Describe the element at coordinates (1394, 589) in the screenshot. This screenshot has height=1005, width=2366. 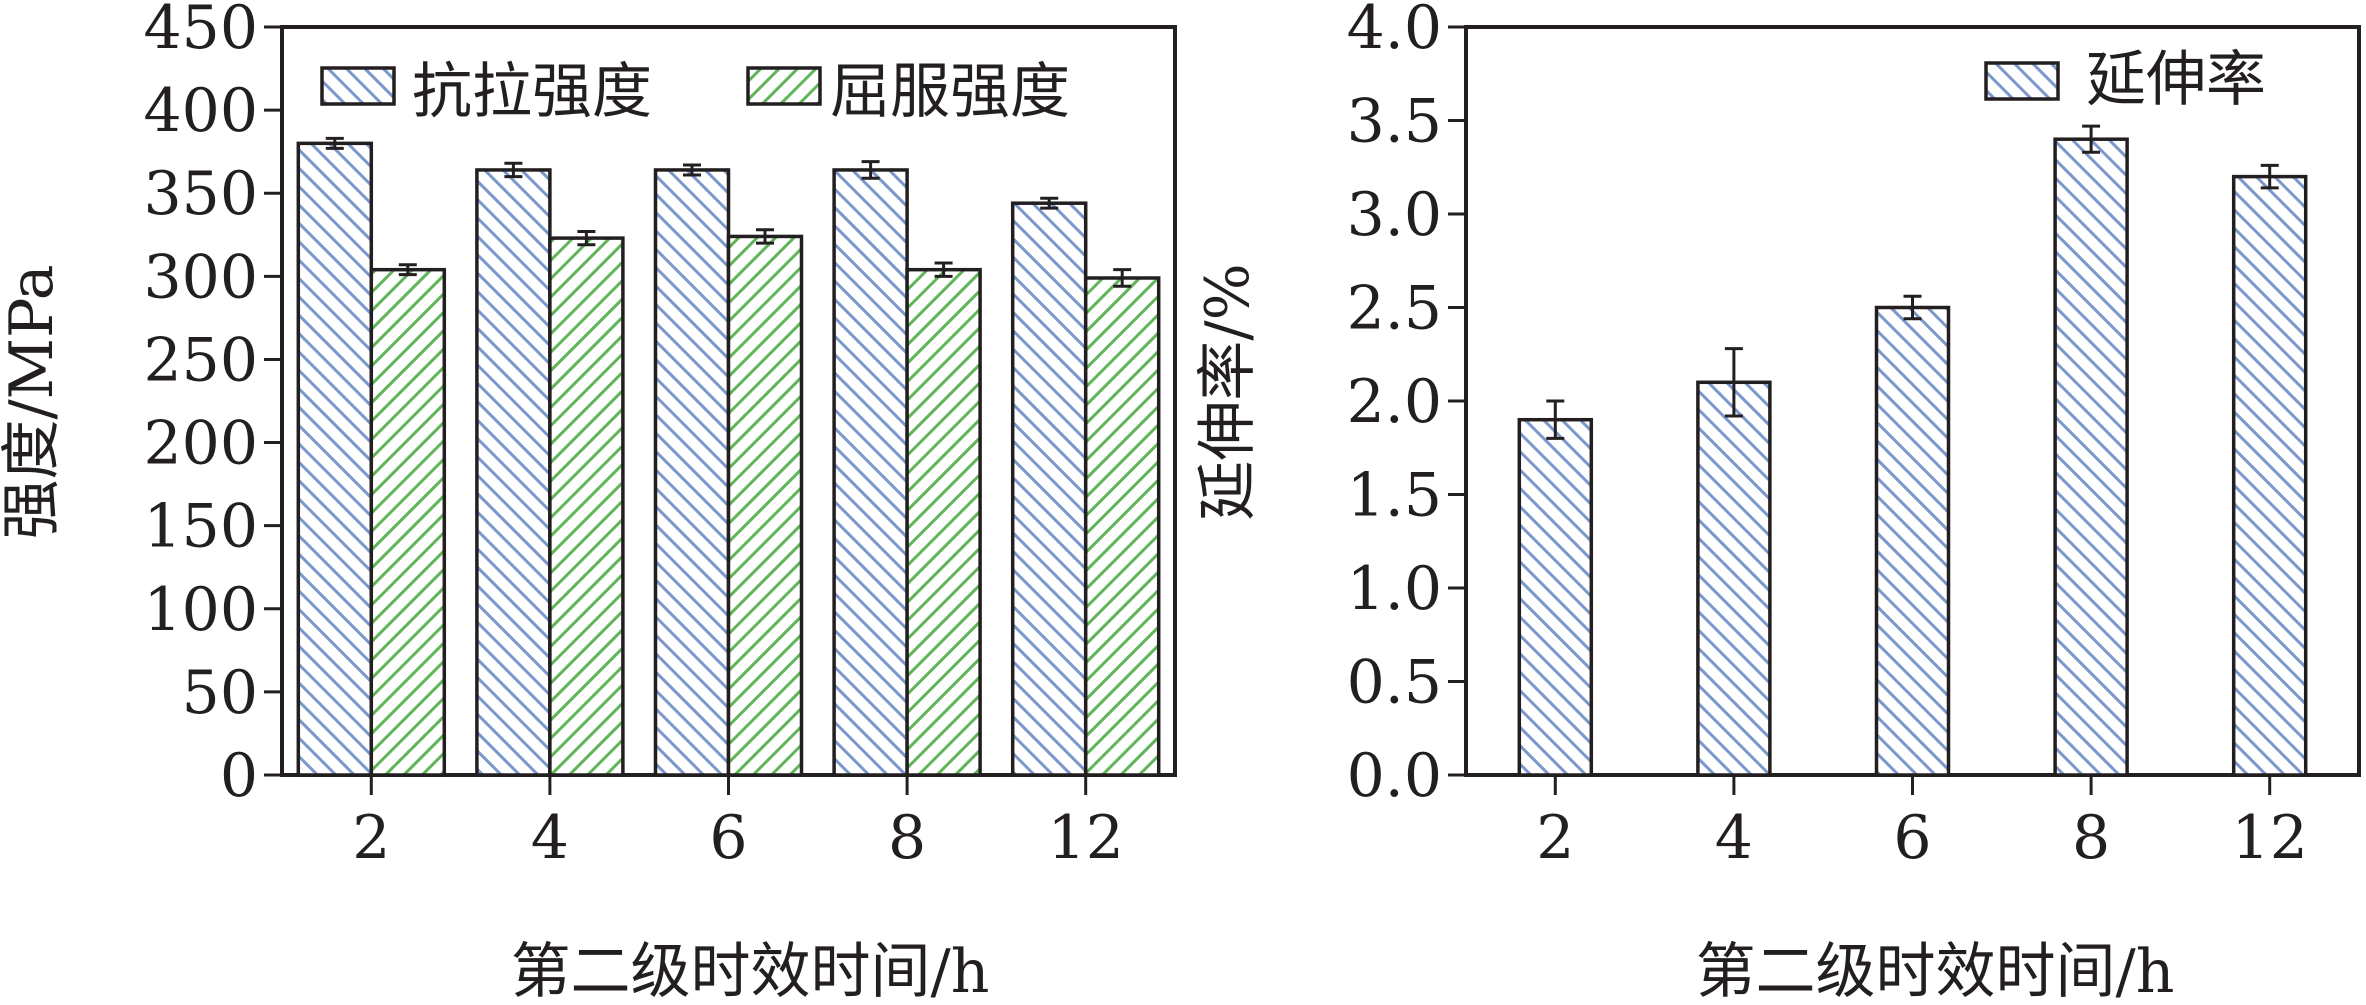
I see `y-tick-label: 1.0` at that location.